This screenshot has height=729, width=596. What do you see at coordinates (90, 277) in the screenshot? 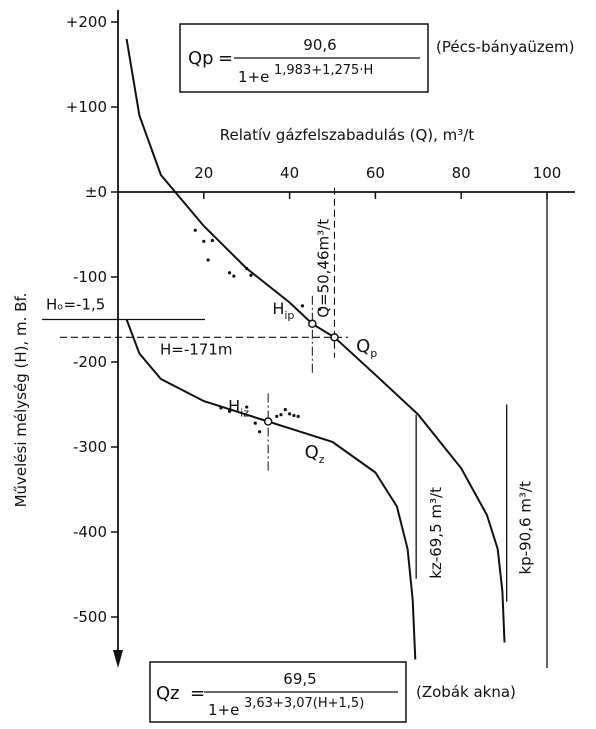
I see `y-tick-label-3: -100` at bounding box center [90, 277].